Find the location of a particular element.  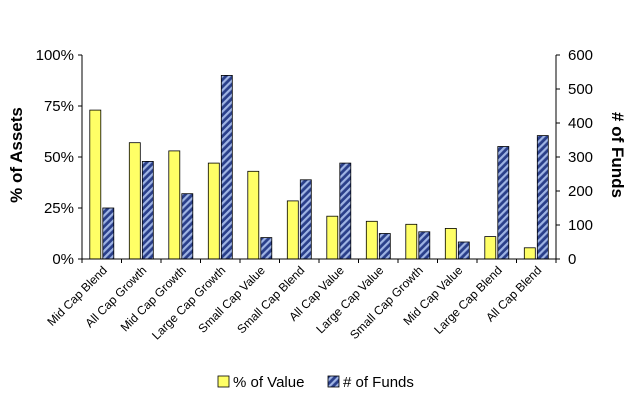

right-y-axis: 0 100 200 300 400 500 600 is located at coordinates (574, 157).